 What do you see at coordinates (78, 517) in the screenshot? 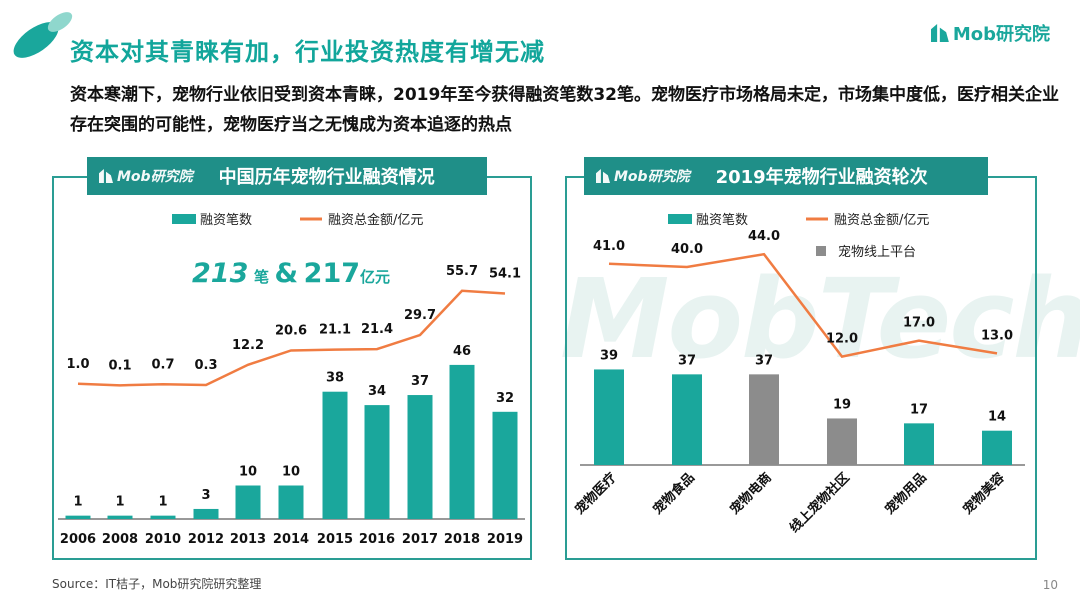
I see `bar-2006` at bounding box center [78, 517].